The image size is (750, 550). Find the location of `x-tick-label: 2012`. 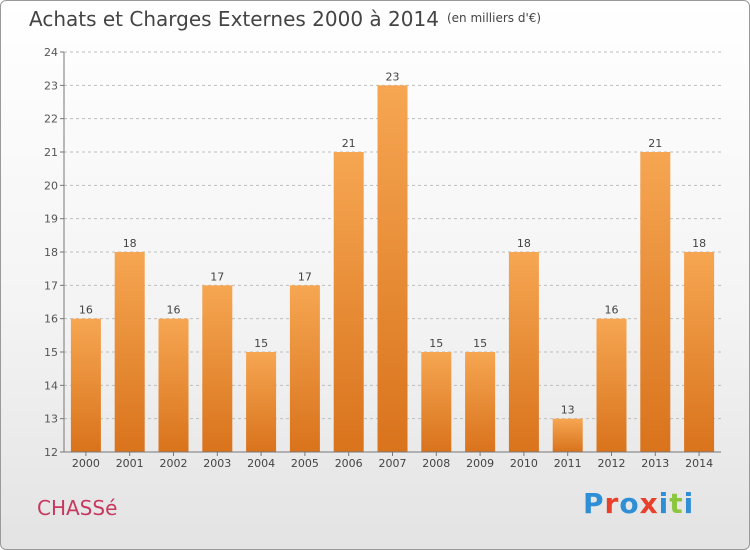

x-tick-label: 2012 is located at coordinates (612, 463).